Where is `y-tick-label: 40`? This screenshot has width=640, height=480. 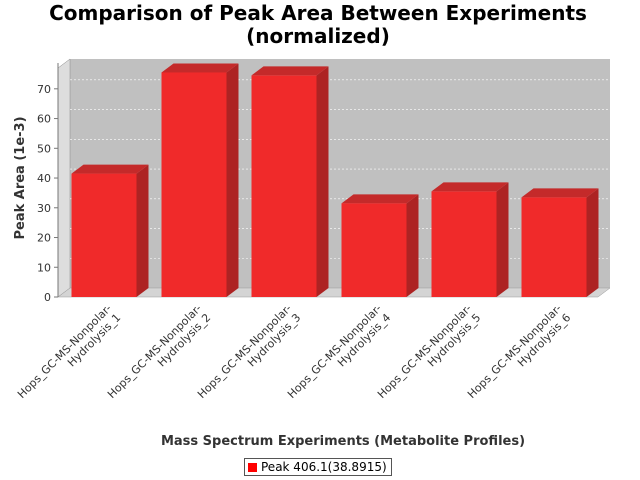 y-tick-label: 40 is located at coordinates (44, 178).